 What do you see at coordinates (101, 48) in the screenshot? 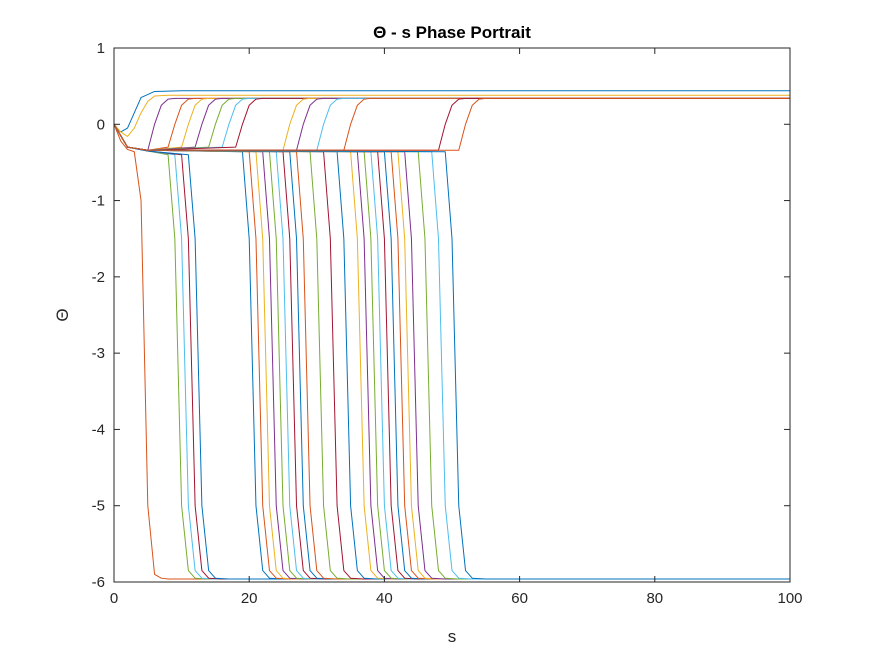
I see `y-tick-label-1: 1` at bounding box center [101, 48].